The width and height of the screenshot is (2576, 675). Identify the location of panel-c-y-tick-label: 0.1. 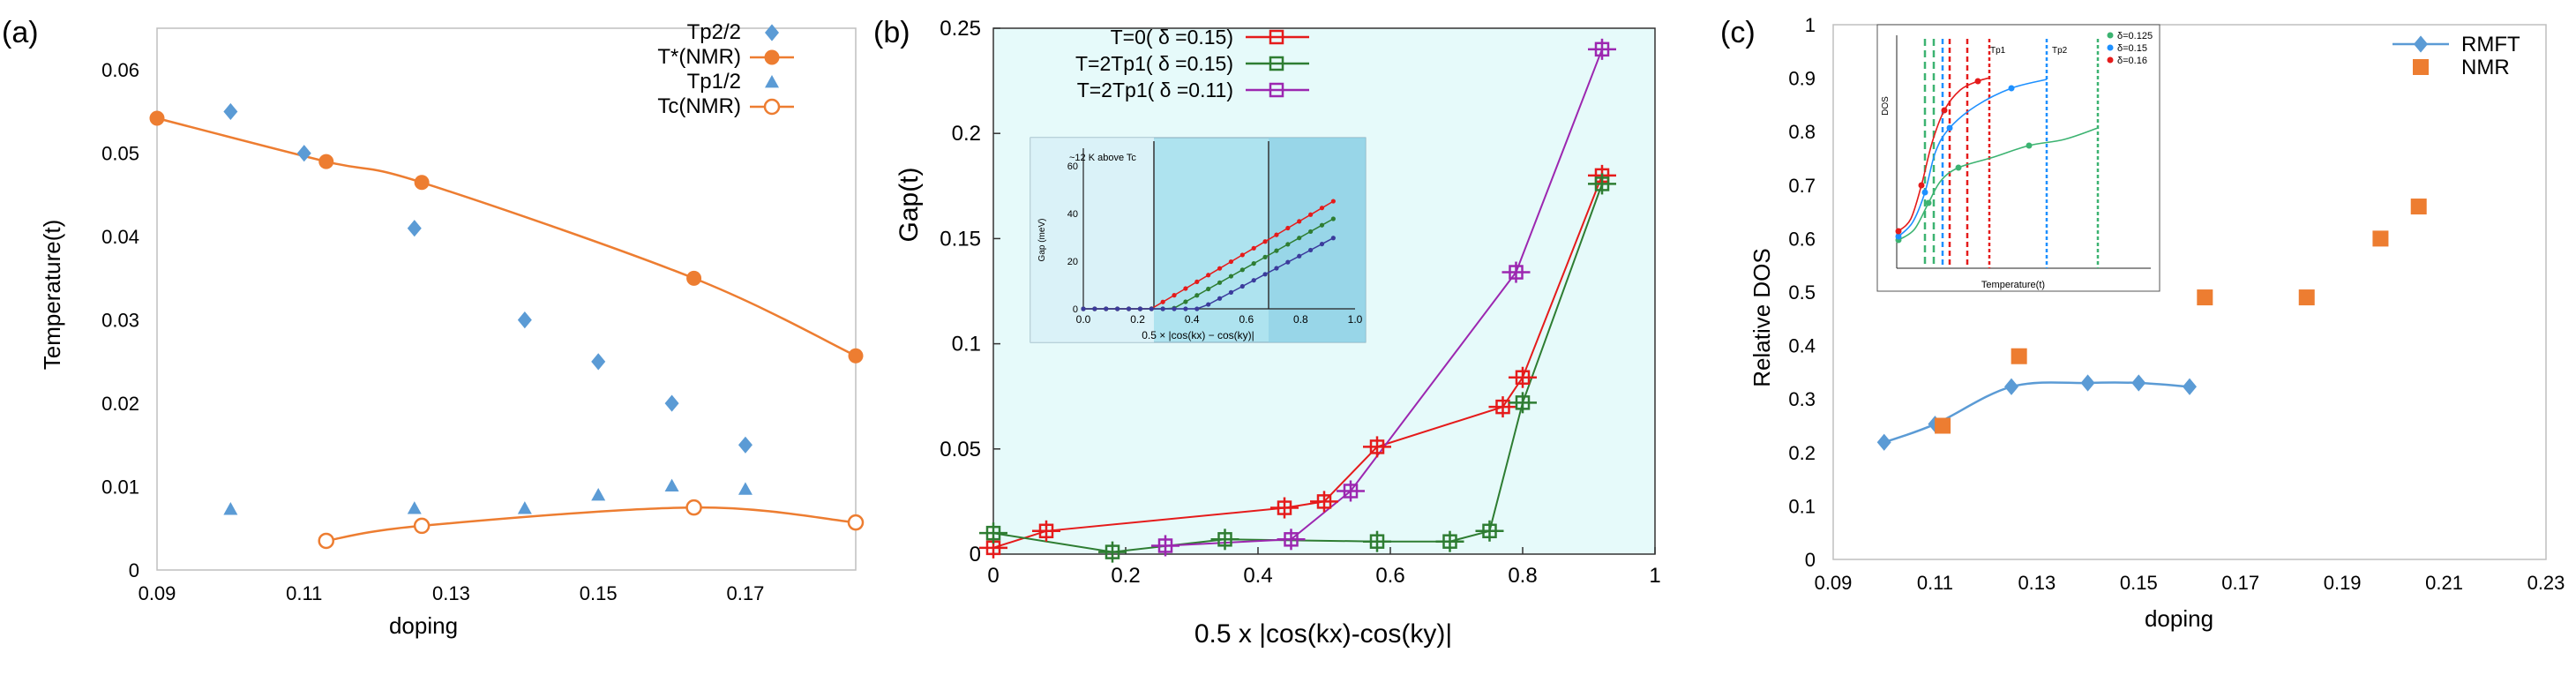
(1802, 506).